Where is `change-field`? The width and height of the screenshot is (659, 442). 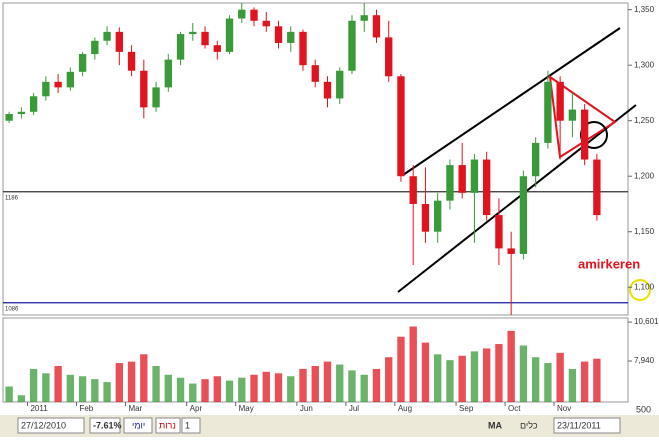 change-field is located at coordinates (105, 425).